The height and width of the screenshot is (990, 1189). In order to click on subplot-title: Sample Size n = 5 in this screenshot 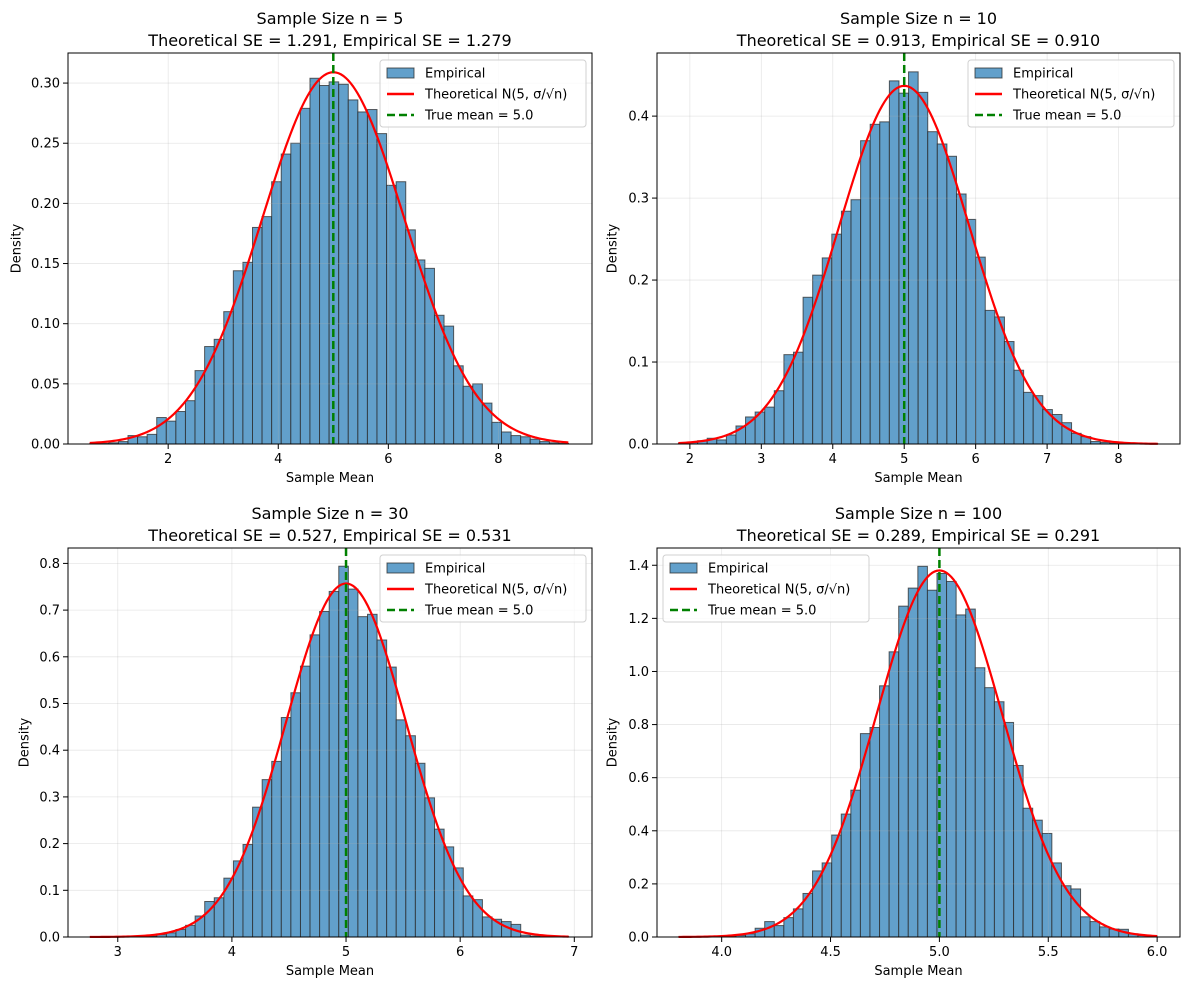, I will do `click(330, 18)`.